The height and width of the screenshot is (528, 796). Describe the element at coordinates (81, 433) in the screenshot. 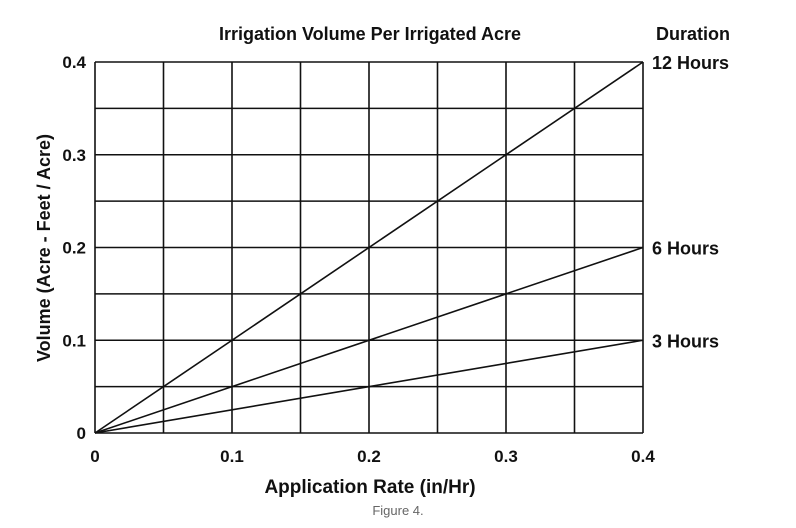

I see `y-tick-label: 0` at that location.